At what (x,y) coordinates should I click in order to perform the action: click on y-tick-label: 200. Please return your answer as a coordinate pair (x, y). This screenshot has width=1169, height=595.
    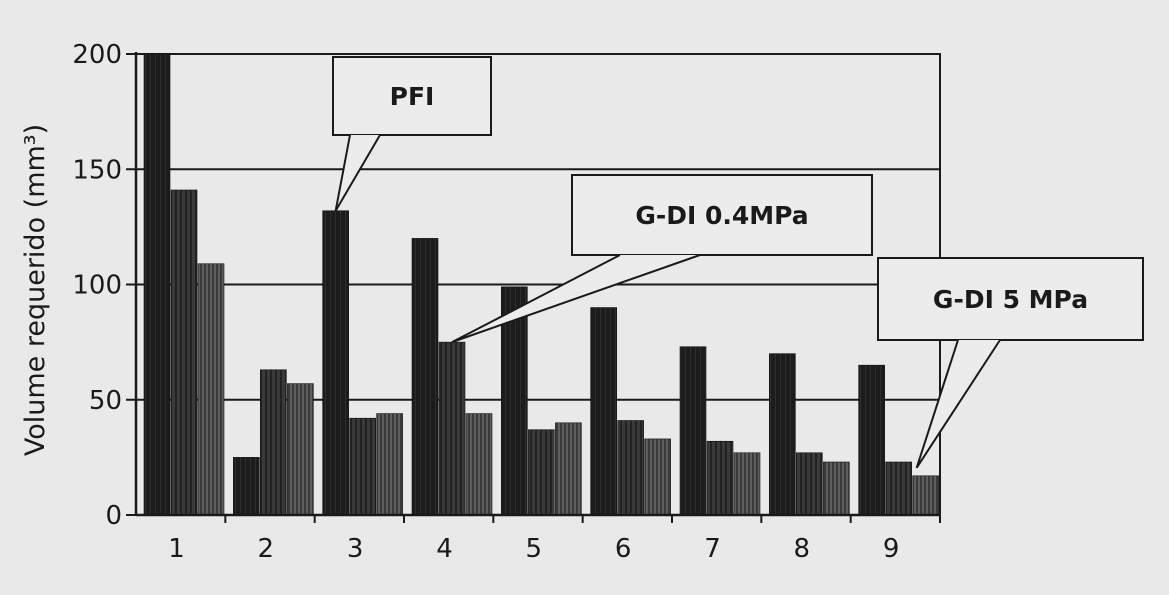
    Looking at the image, I should click on (97, 55).